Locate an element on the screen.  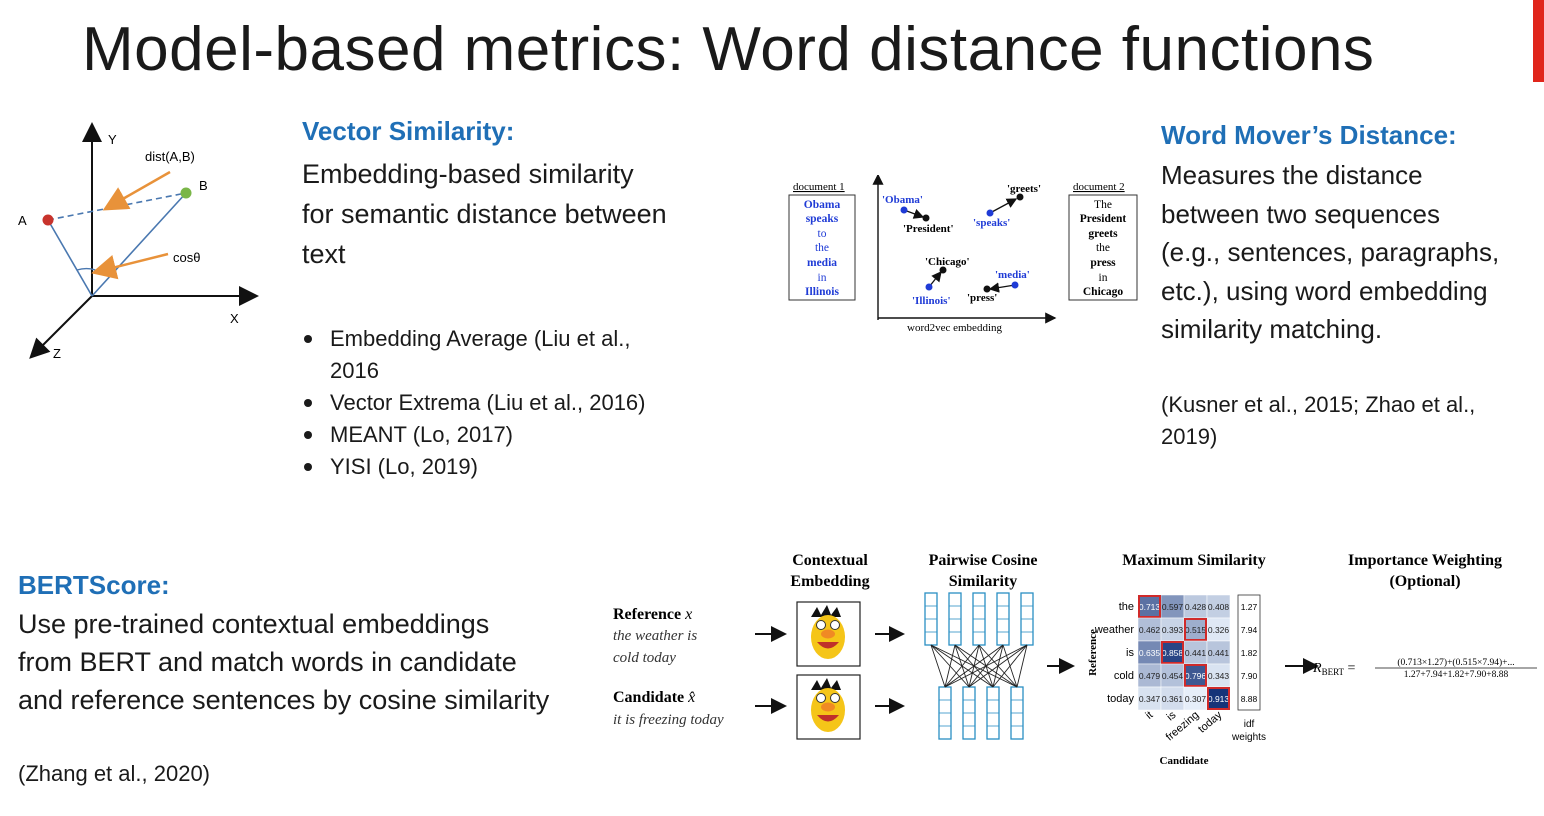
cand-embeddings is located at coordinates (981, 713).